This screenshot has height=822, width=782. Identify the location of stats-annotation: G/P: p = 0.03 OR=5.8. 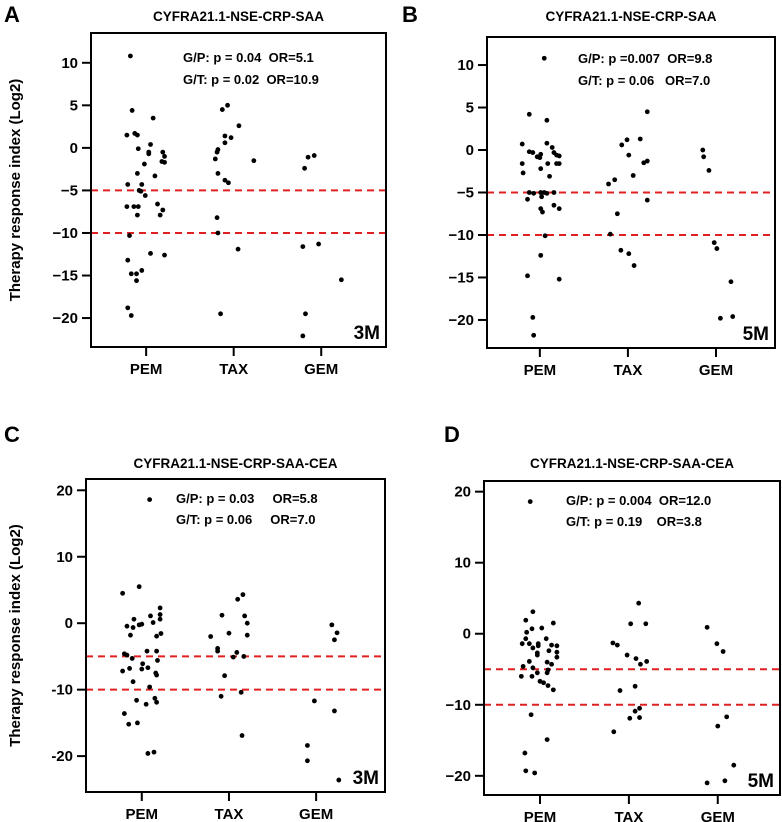
(247, 498).